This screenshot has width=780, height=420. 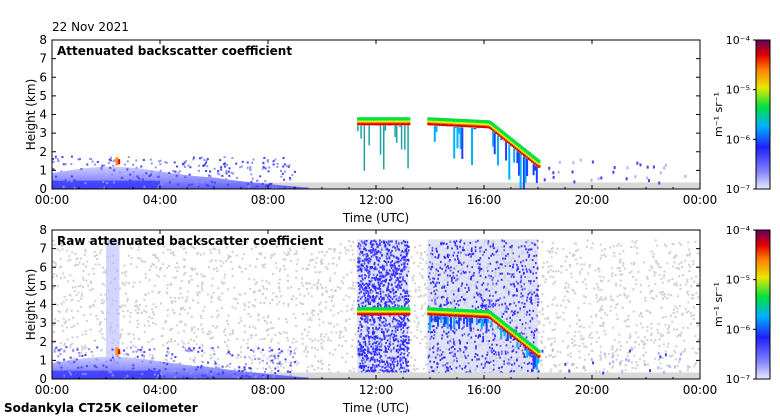 I want to click on date-label: 22 Nov 2021, so click(x=90, y=27).